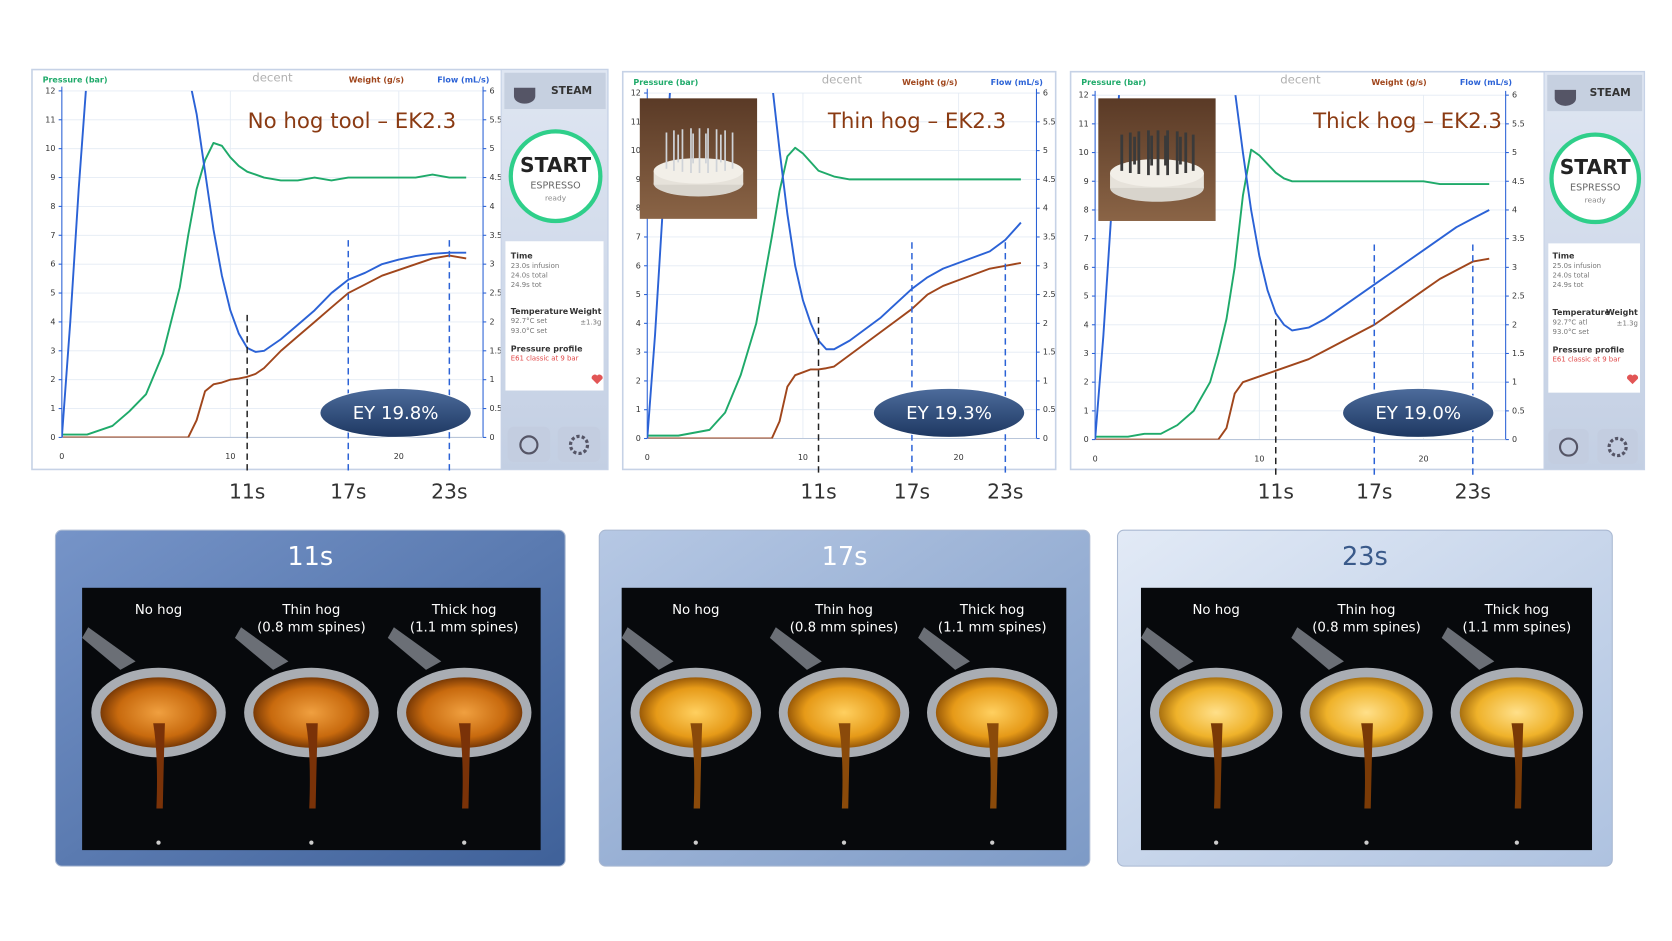 This screenshot has height=941, width=1672. I want to click on time-marker-label: 11s, so click(1276, 491).